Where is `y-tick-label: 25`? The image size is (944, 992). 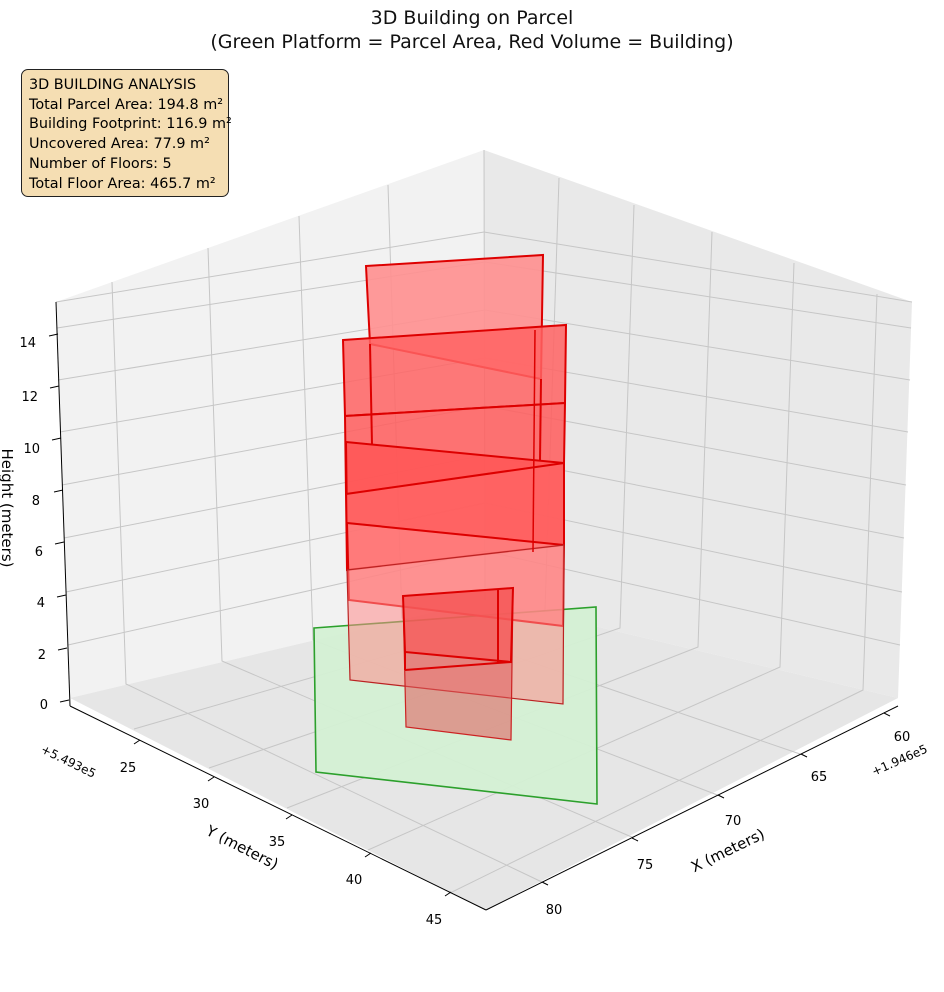
y-tick-label: 25 is located at coordinates (128, 768).